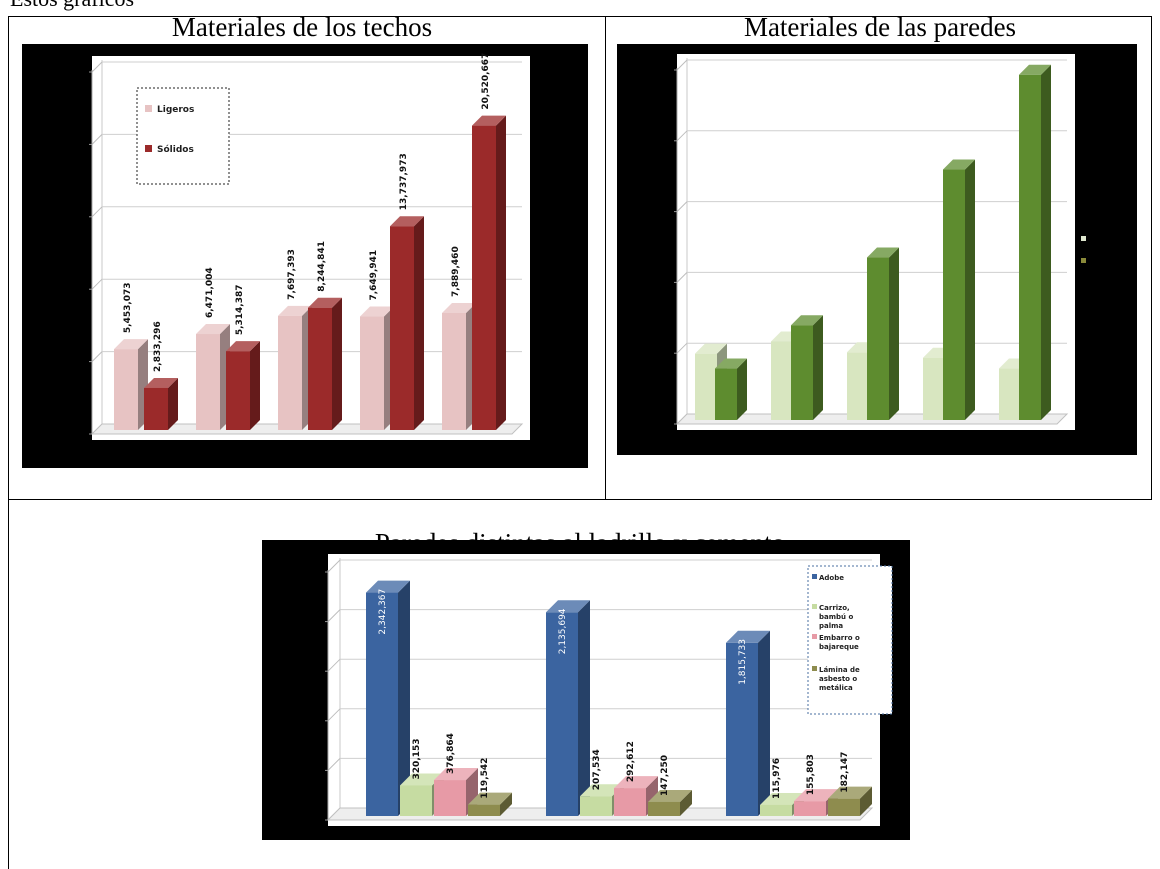 Image resolution: width=1160 pixels, height=869 pixels. What do you see at coordinates (240, 309) in the screenshot?
I see `data-label-techos: 5,314,387` at bounding box center [240, 309].